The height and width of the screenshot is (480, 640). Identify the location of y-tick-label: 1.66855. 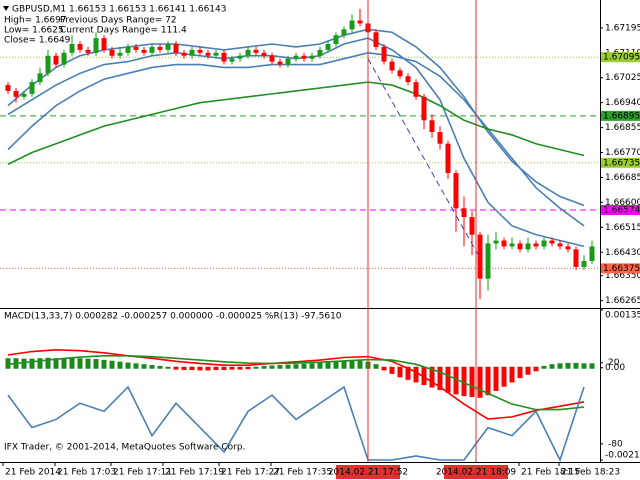
(622, 128).